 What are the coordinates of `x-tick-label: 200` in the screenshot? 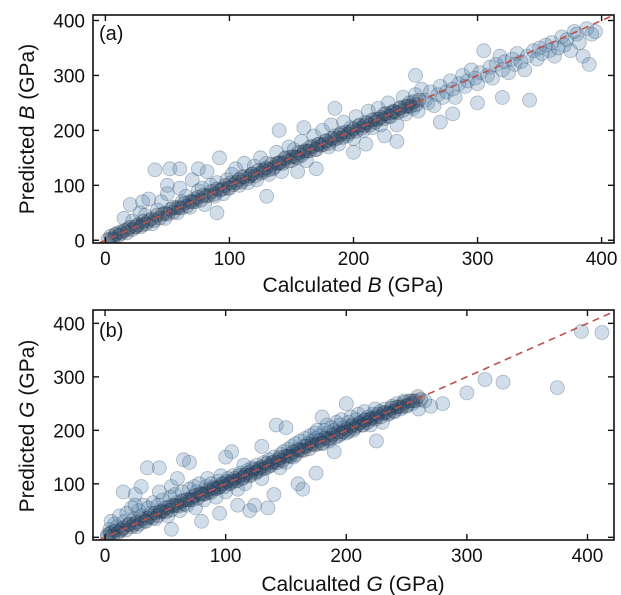 It's located at (354, 259).